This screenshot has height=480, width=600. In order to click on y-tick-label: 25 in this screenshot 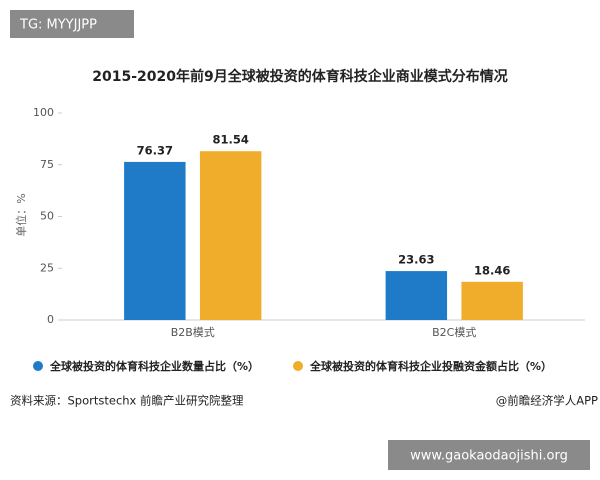, I will do `click(47, 267)`.